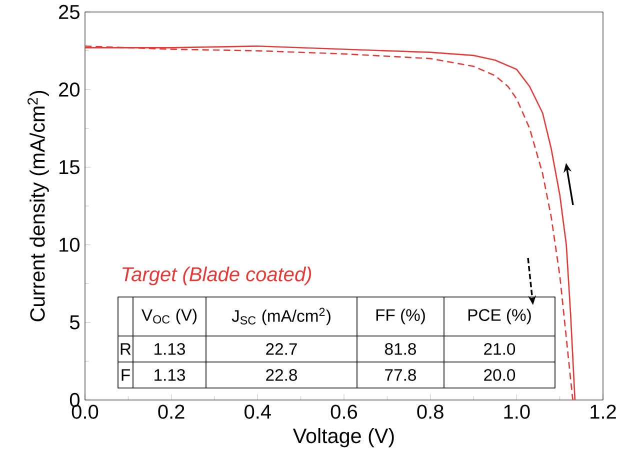 The image size is (621, 473). I want to click on x-tick-label: 0.4, so click(257, 411).